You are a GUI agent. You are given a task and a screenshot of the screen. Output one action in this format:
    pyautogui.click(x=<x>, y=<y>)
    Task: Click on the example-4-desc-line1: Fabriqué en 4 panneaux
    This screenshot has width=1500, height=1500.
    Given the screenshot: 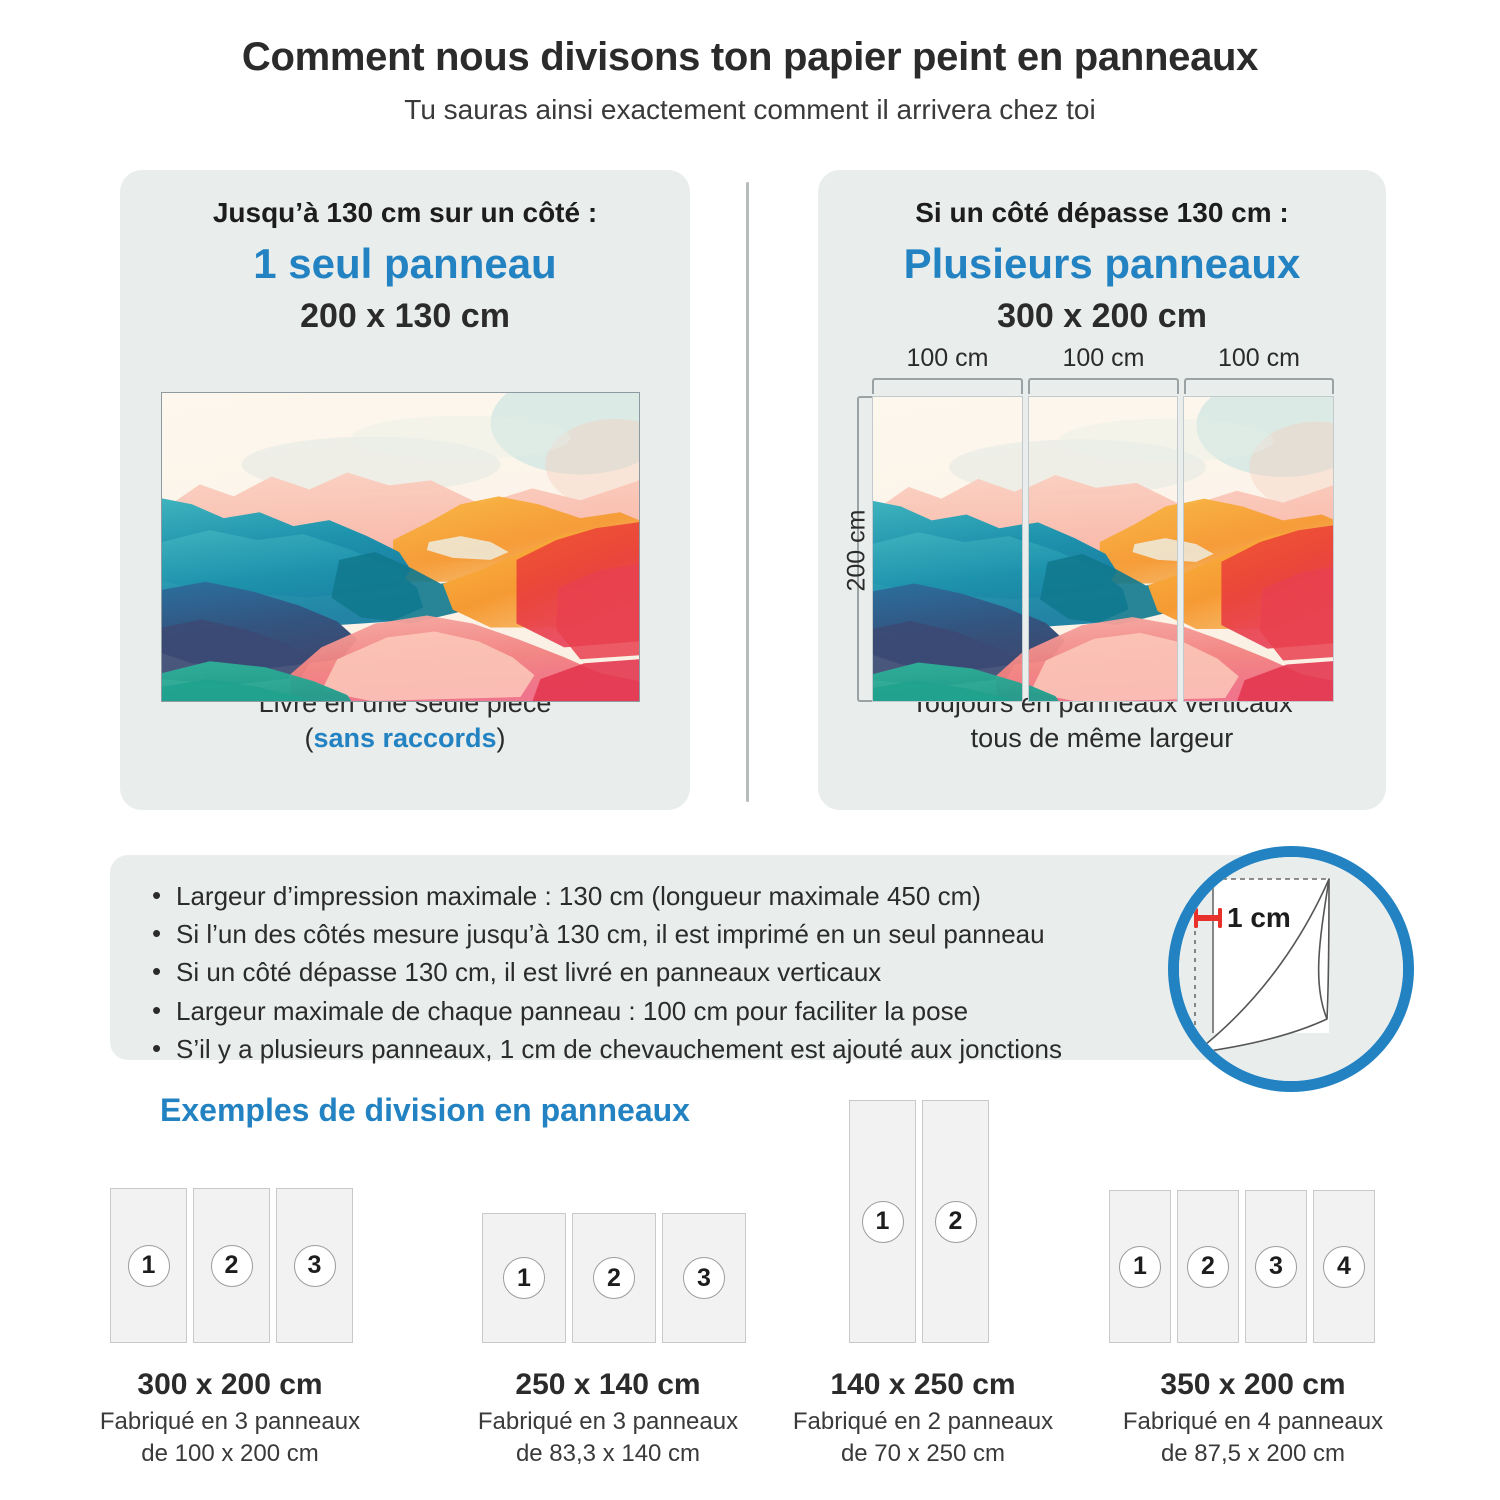 What is the action you would take?
    pyautogui.click(x=1253, y=1421)
    